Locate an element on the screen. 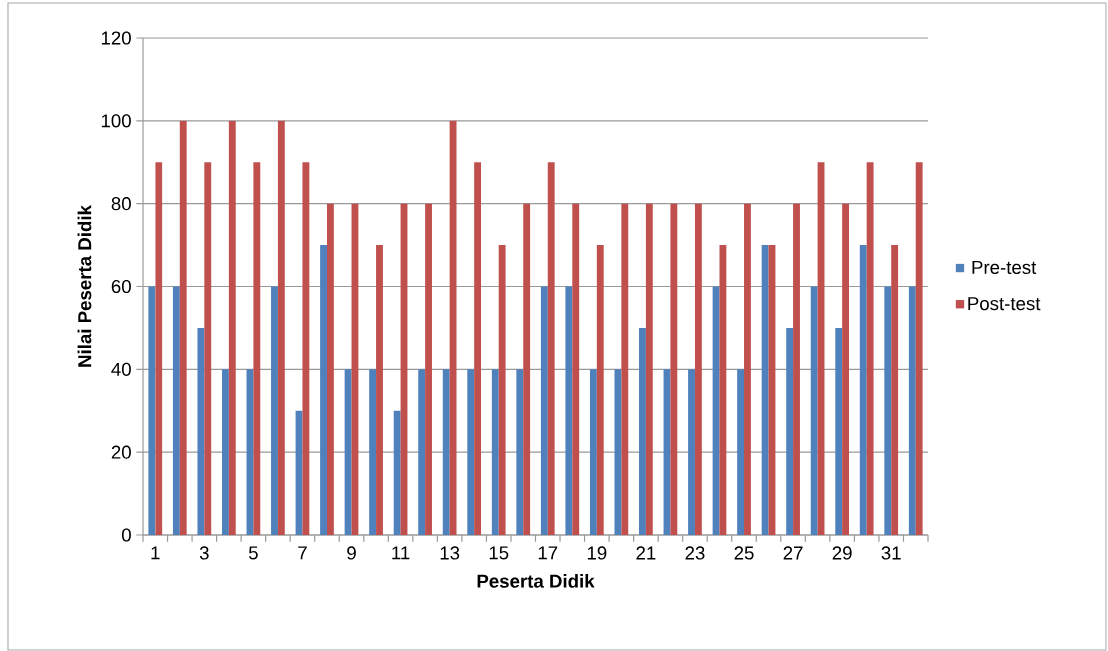  legend-label: Post-test is located at coordinates (1004, 304).